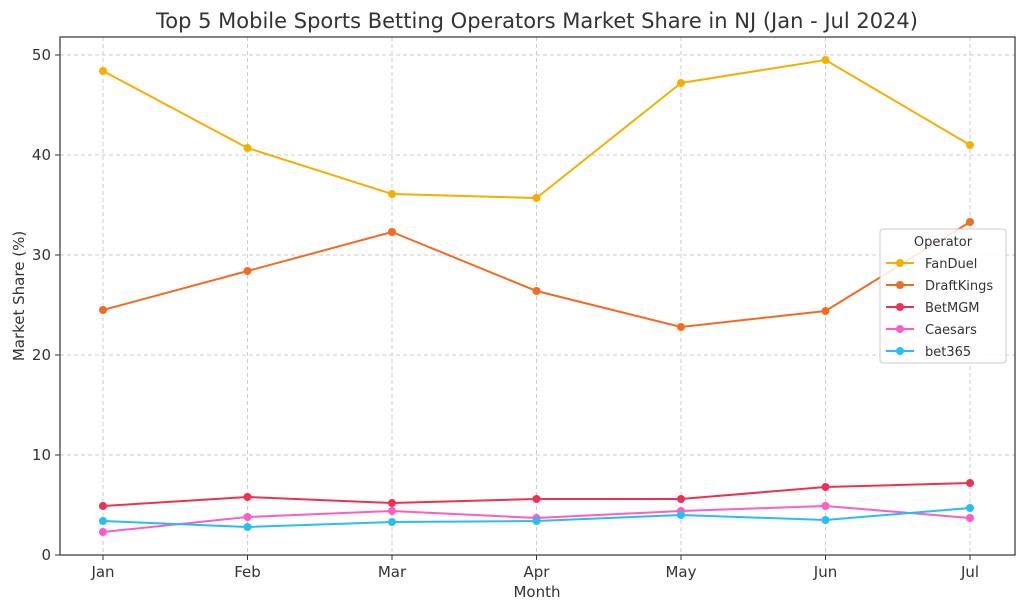  What do you see at coordinates (41, 155) in the screenshot?
I see `y-tick-label: 40` at bounding box center [41, 155].